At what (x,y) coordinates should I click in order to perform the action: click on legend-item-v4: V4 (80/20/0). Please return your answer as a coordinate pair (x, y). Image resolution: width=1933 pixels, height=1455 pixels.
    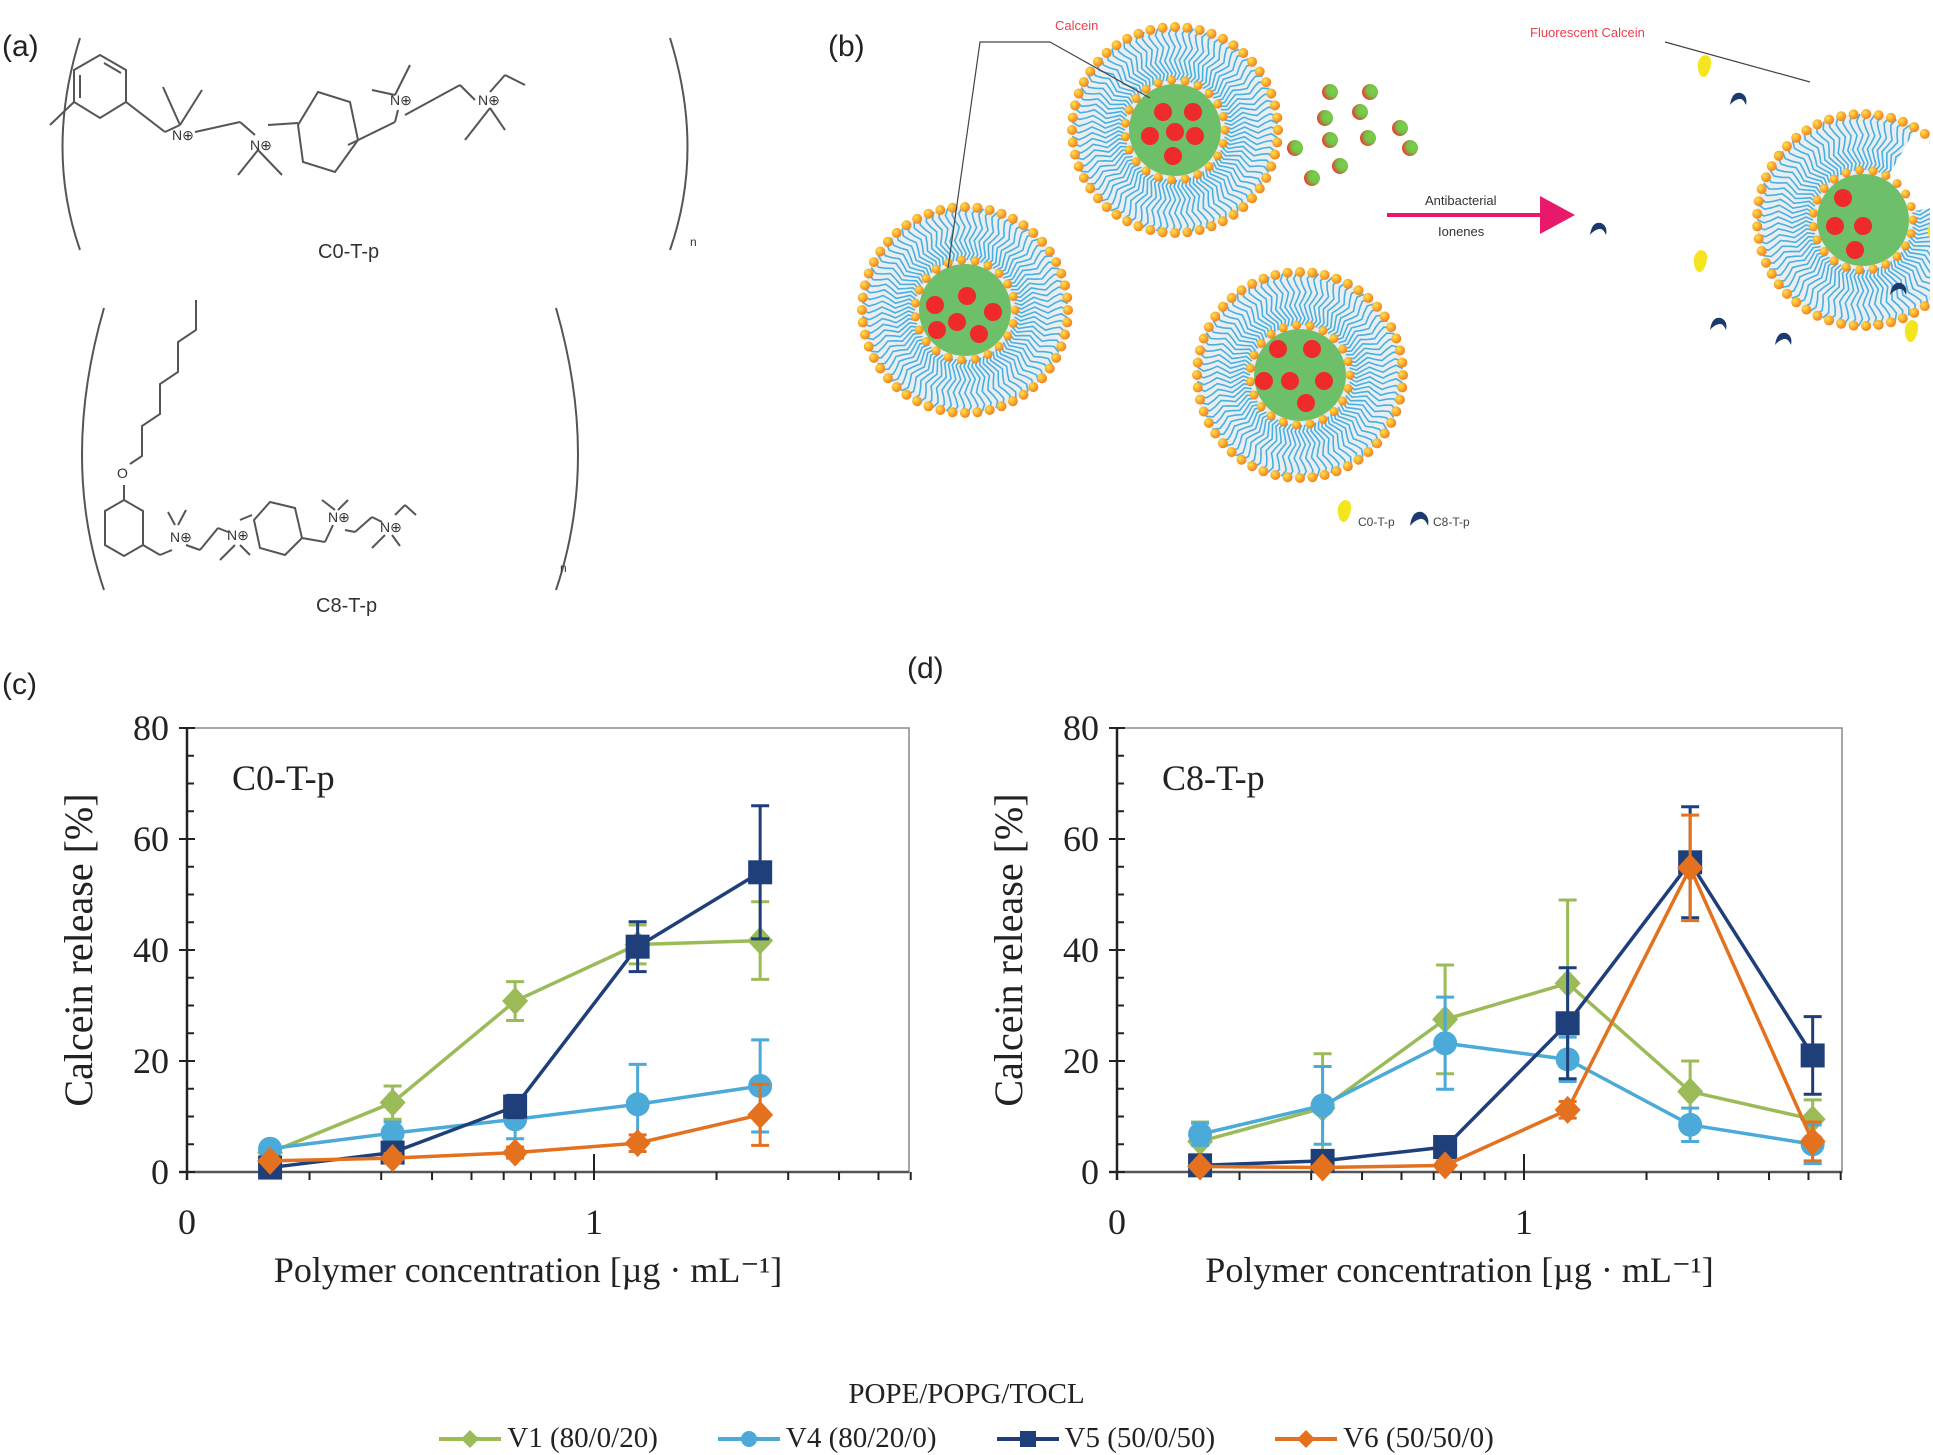
    Looking at the image, I should click on (827, 1438).